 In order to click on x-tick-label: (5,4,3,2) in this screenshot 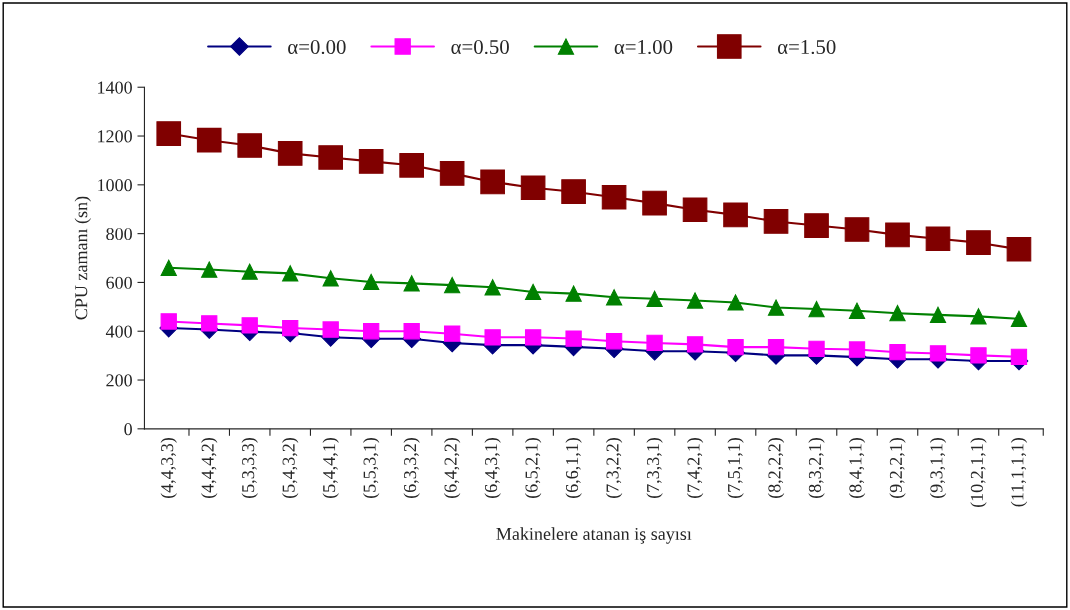, I will do `click(290, 468)`.